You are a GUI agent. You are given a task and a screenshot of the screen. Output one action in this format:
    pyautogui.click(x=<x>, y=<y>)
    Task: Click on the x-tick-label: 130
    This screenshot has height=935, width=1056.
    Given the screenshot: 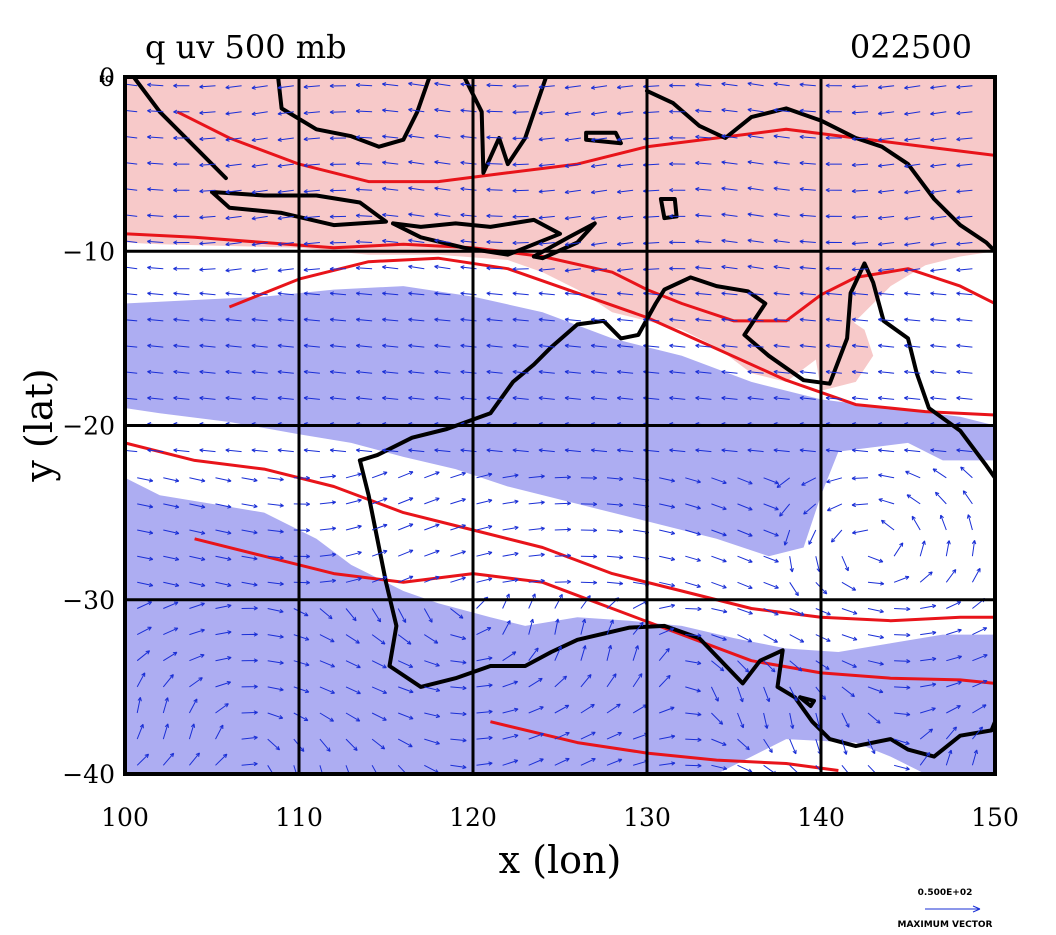 What is the action you would take?
    pyautogui.click(x=647, y=817)
    